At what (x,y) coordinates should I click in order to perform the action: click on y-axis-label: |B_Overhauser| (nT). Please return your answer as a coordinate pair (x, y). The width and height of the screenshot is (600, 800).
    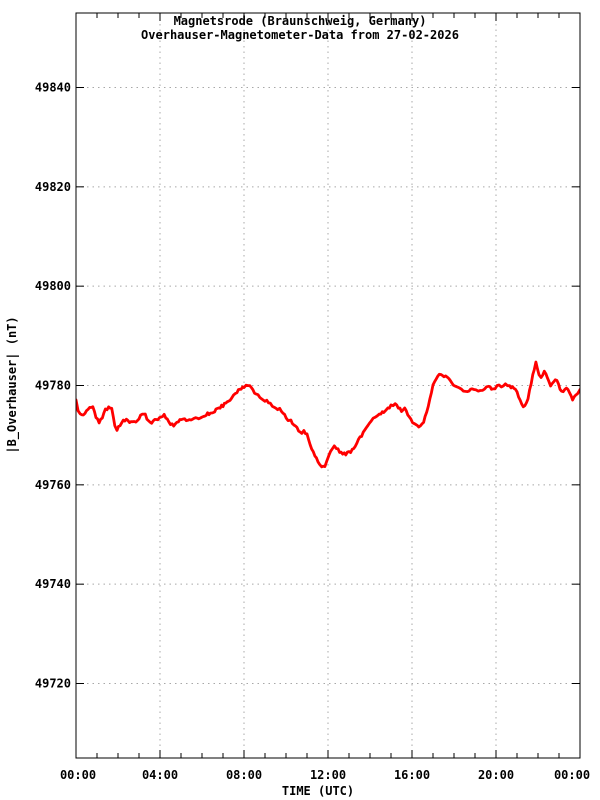
    Looking at the image, I should click on (12, 384).